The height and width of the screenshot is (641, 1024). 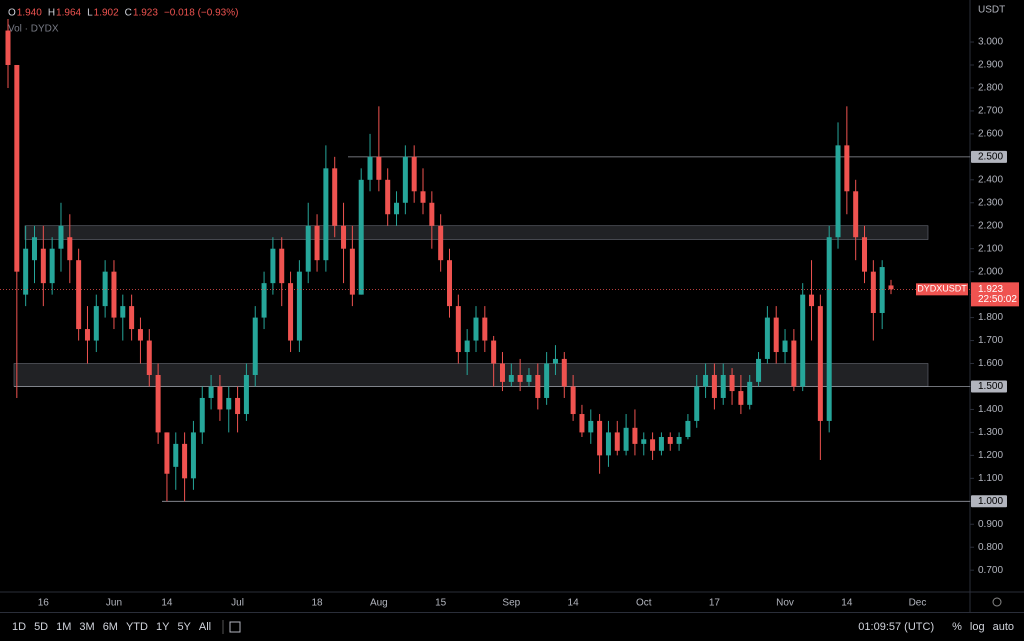 I want to click on range-button: 6M, so click(x=110, y=627).